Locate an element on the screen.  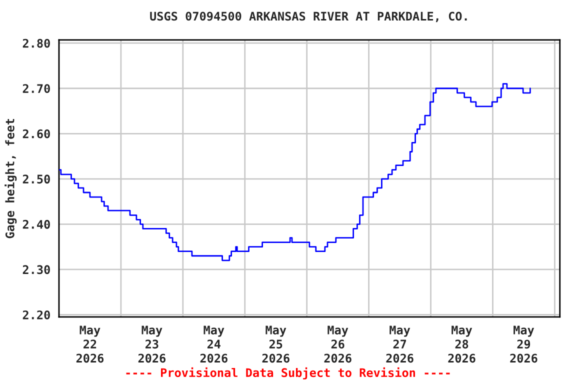
y-axis-title: Gage height, feet is located at coordinates (10, 178).